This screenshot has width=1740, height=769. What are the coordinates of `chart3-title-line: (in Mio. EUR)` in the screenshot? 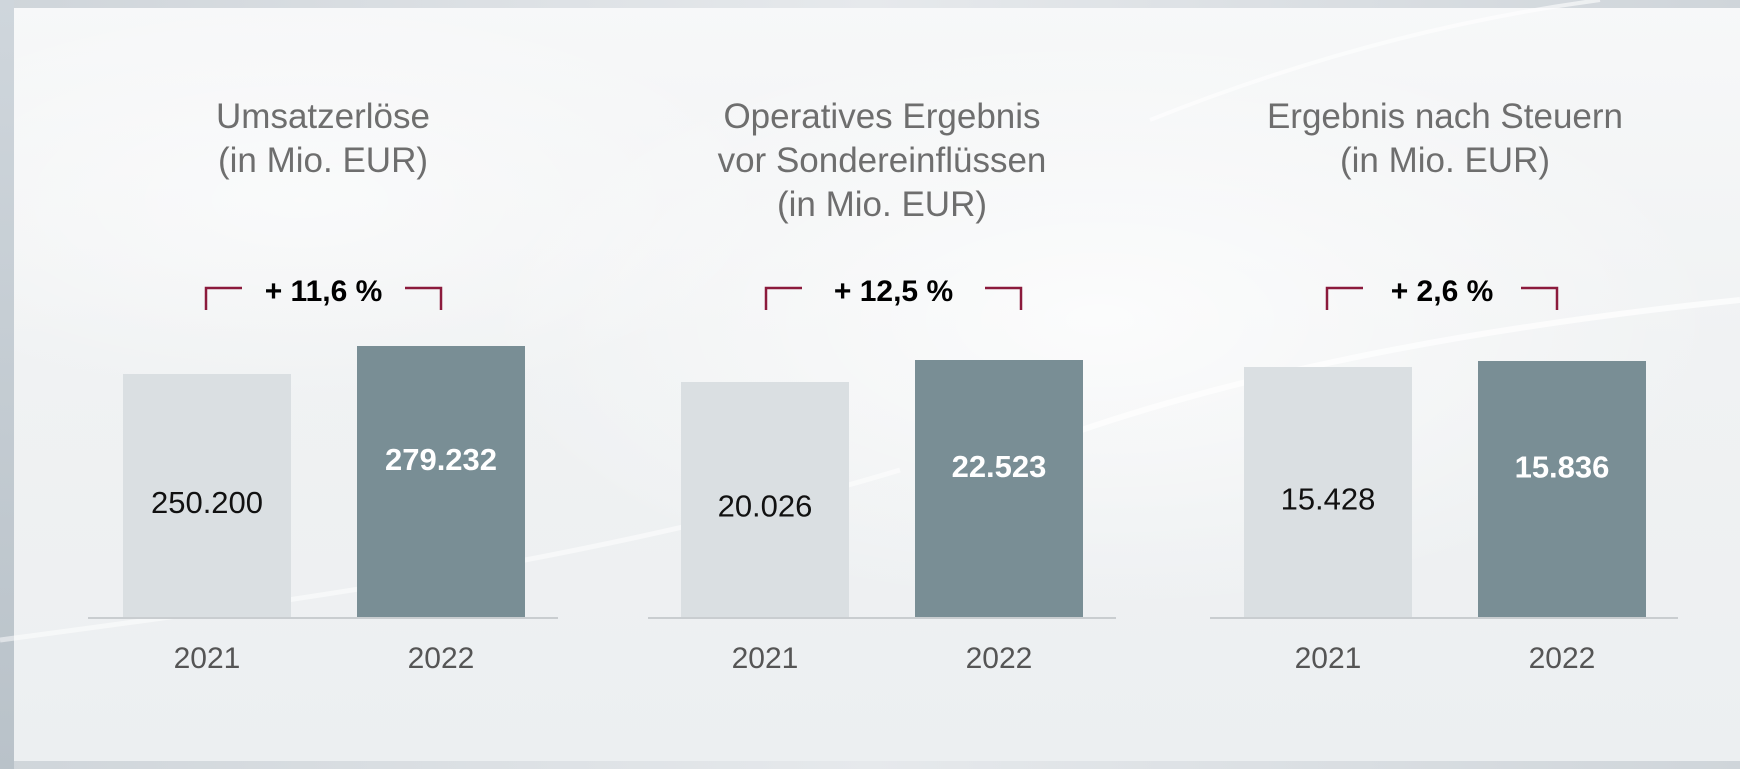 It's located at (1445, 160).